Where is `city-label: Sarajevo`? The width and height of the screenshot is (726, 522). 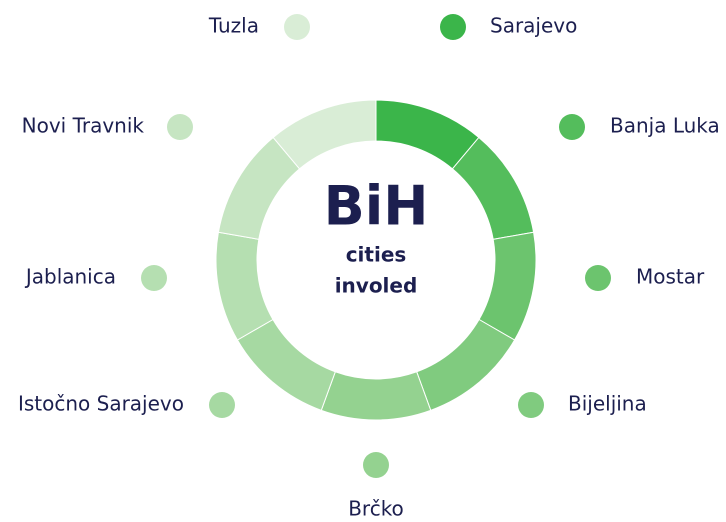 city-label: Sarajevo is located at coordinates (533, 26).